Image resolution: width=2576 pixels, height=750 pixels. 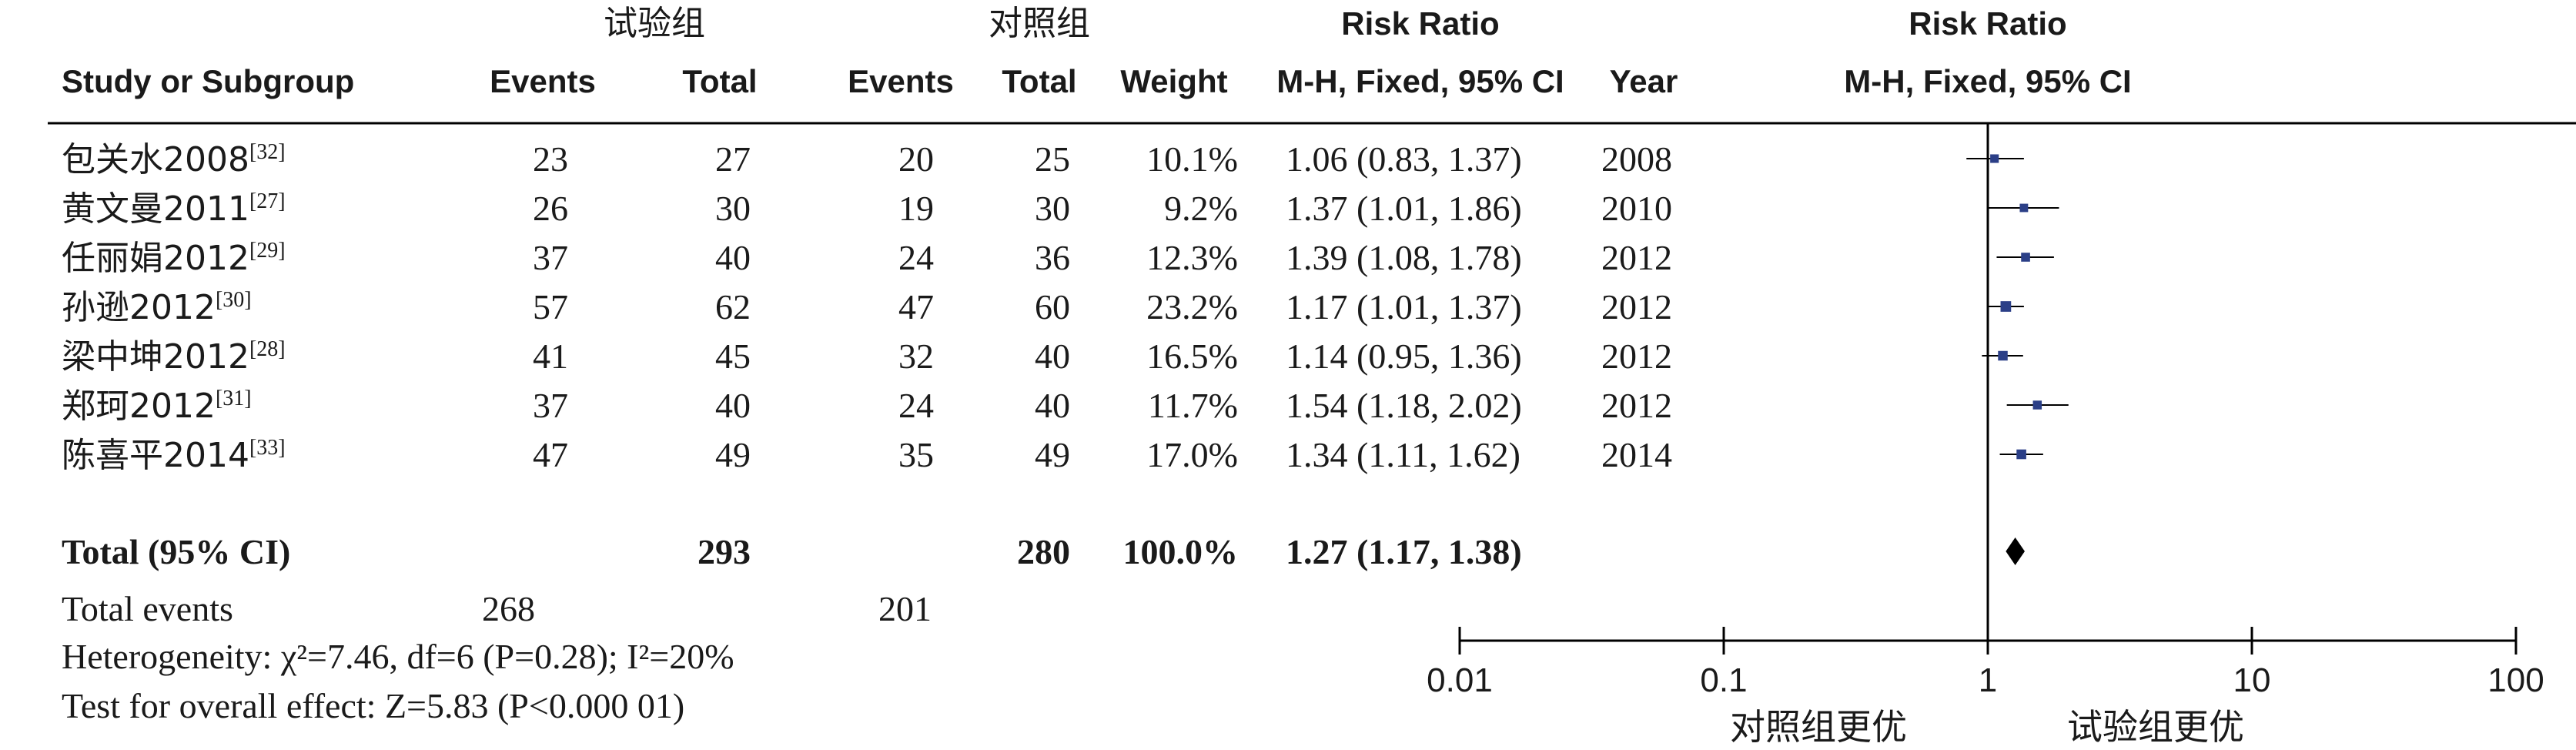 I want to click on total-events-ctrl: 201, so click(x=905, y=608).